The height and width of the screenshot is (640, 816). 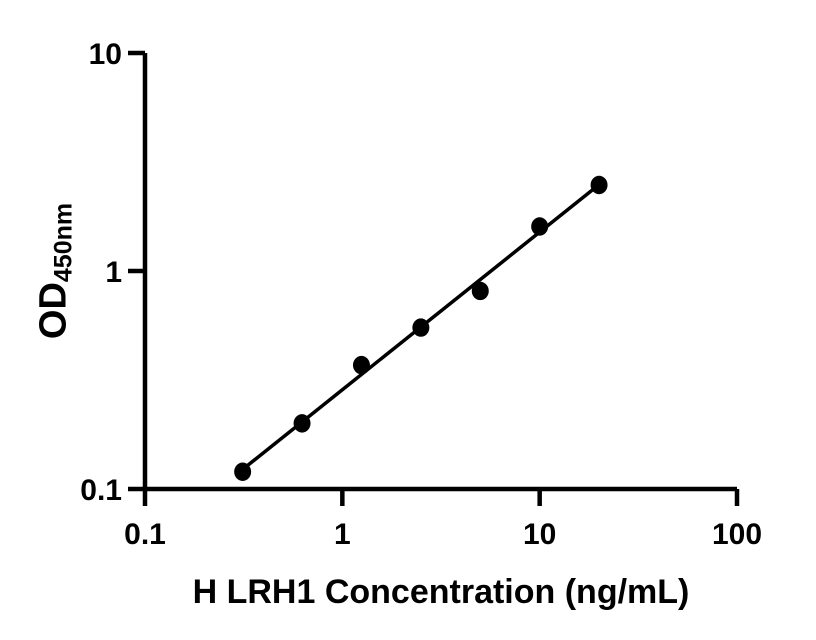 I want to click on x-axis-tick-label: 0.1, so click(x=145, y=534).